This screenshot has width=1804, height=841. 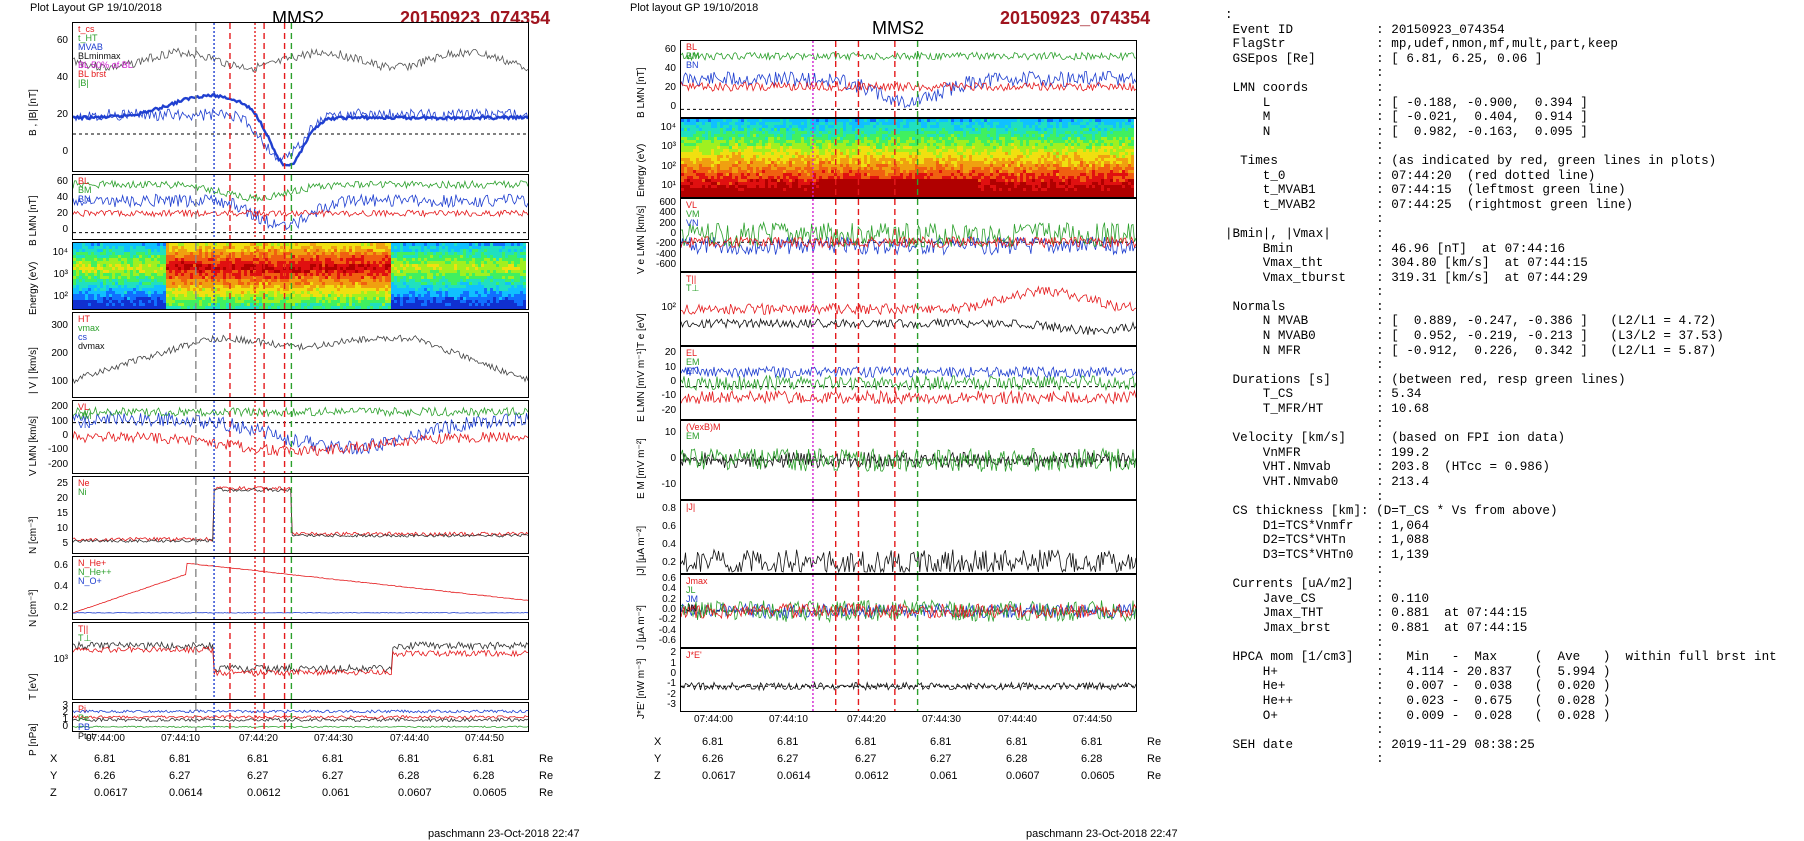 What do you see at coordinates (1406, 263) in the screenshot?
I see `info-line: Vmax_tht : 304.80 [km/s] at 07:44:15` at bounding box center [1406, 263].